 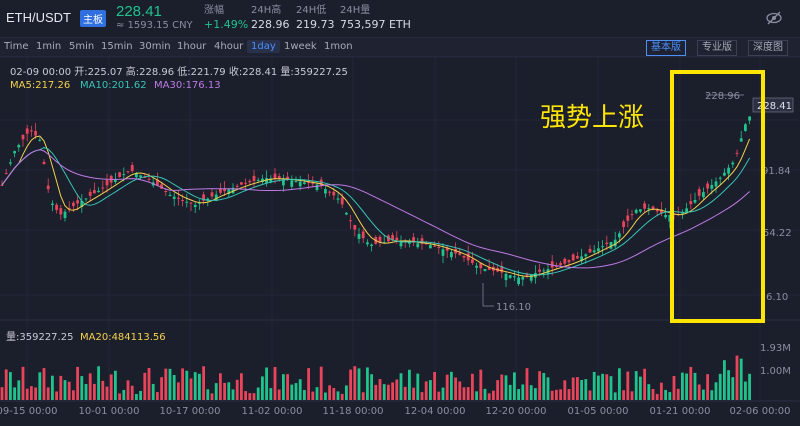 What do you see at coordinates (29, 411) in the screenshot?
I see `xaxis-label: 09-15 00:00` at bounding box center [29, 411].